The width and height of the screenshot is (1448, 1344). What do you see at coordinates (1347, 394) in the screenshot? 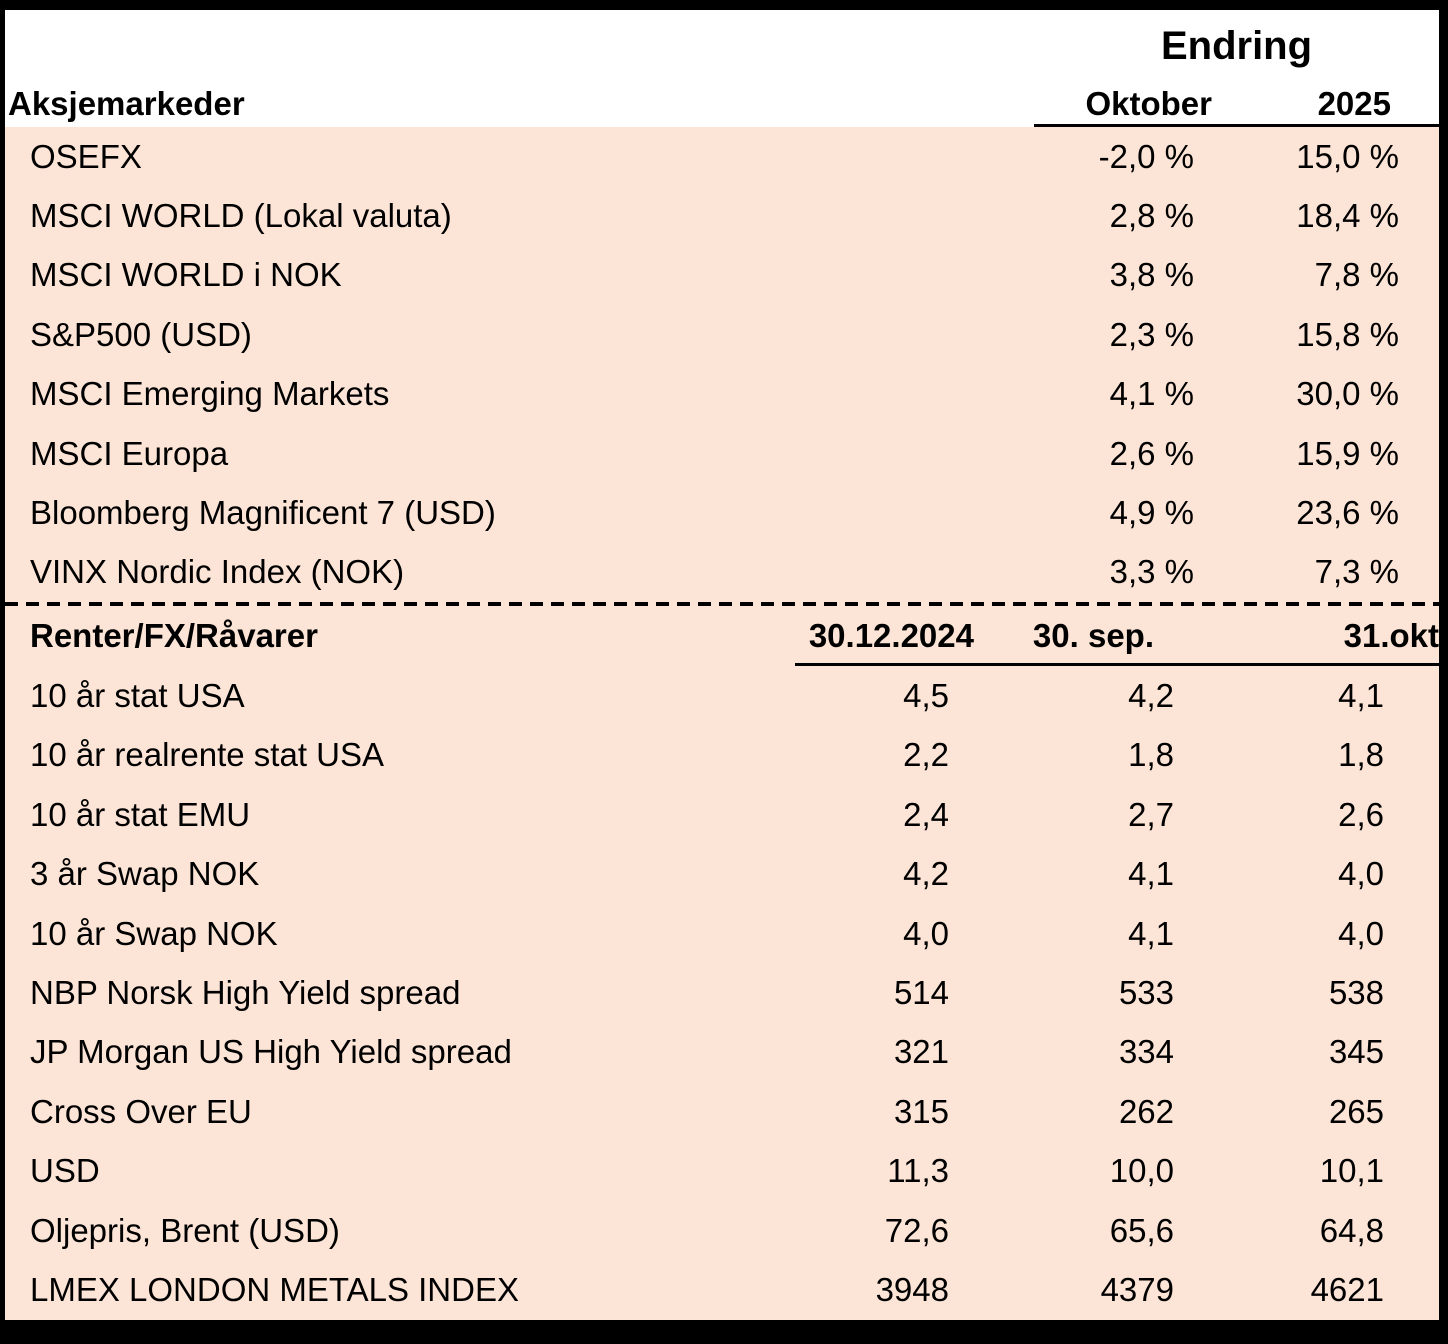
I see `value-2025: 30,0 %` at bounding box center [1347, 394].